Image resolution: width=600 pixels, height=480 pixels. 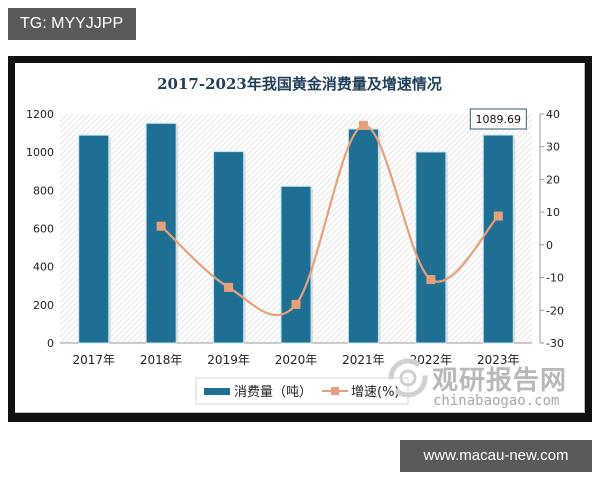 I want to click on svg-text: 1089.69, so click(x=499, y=119).